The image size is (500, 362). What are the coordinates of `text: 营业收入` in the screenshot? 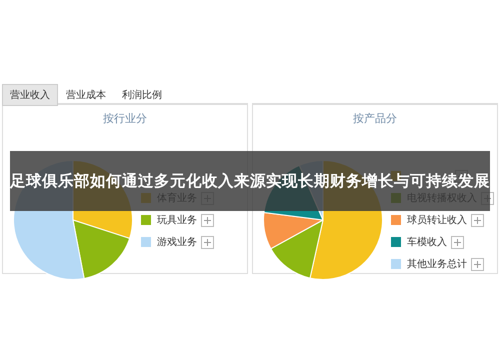 It's located at (30, 95).